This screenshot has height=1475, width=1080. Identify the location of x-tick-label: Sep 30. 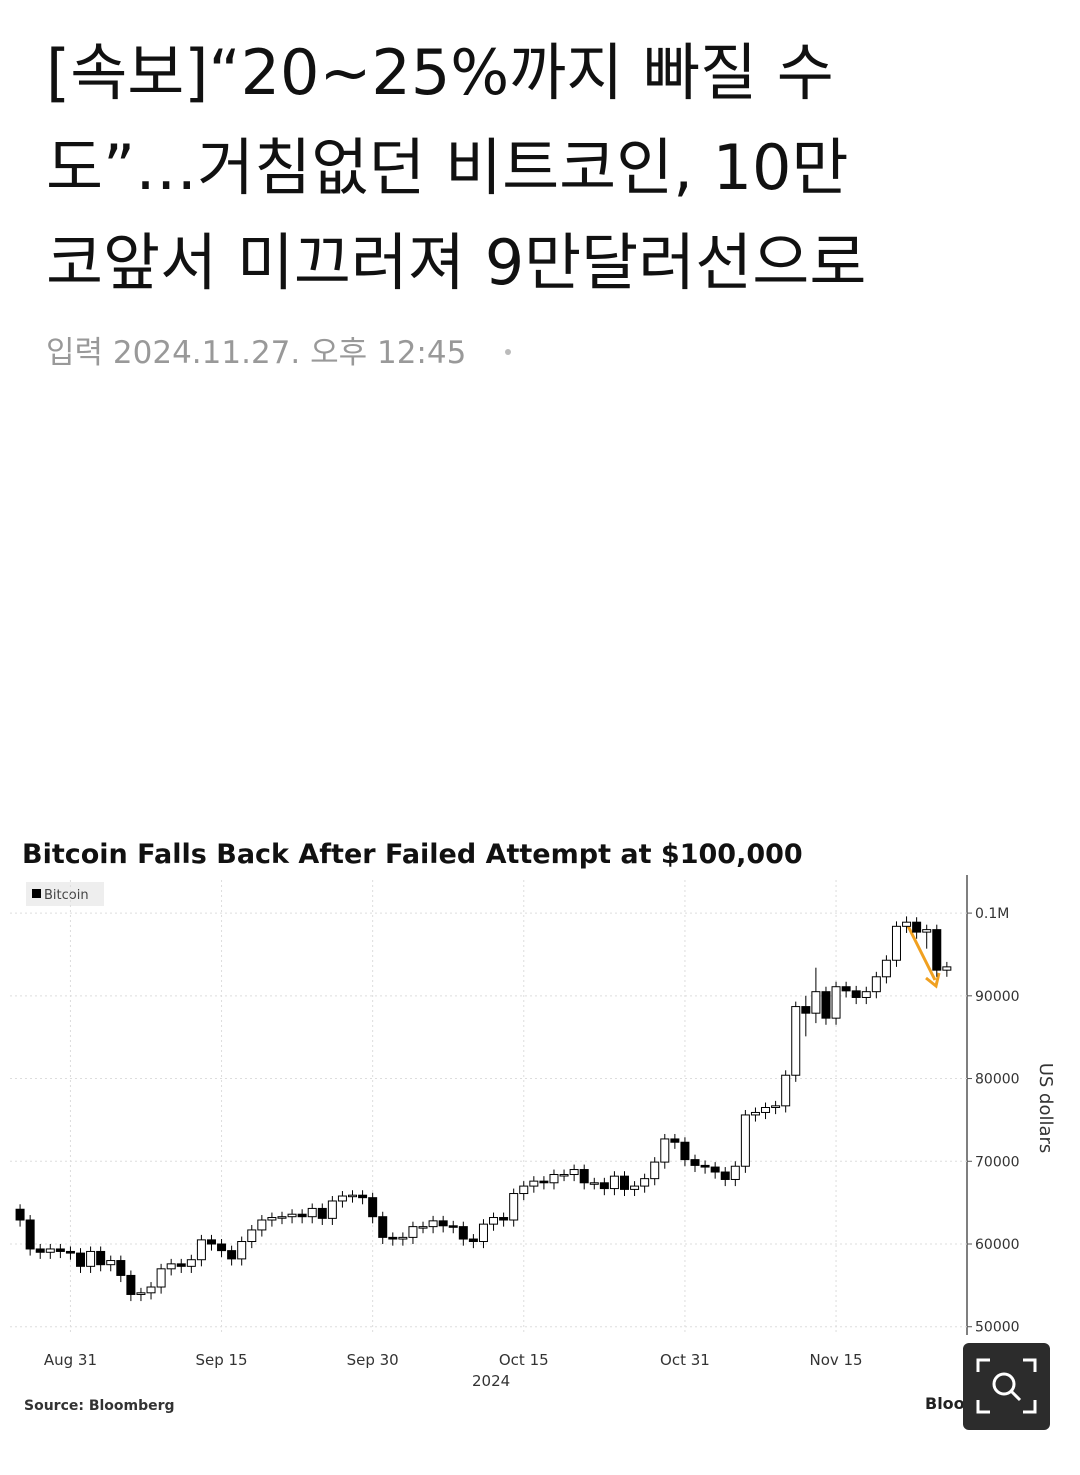
(373, 1360).